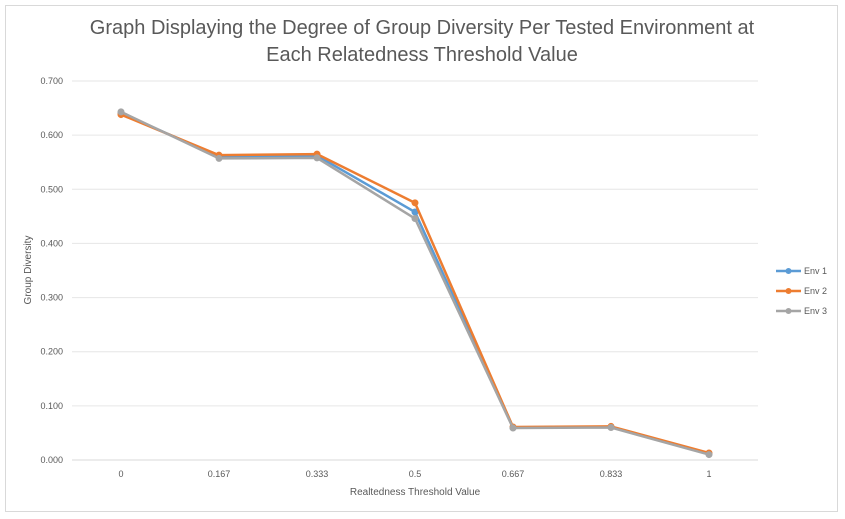  I want to click on legend: Env 1 Env 2 Env 3, so click(801, 291).